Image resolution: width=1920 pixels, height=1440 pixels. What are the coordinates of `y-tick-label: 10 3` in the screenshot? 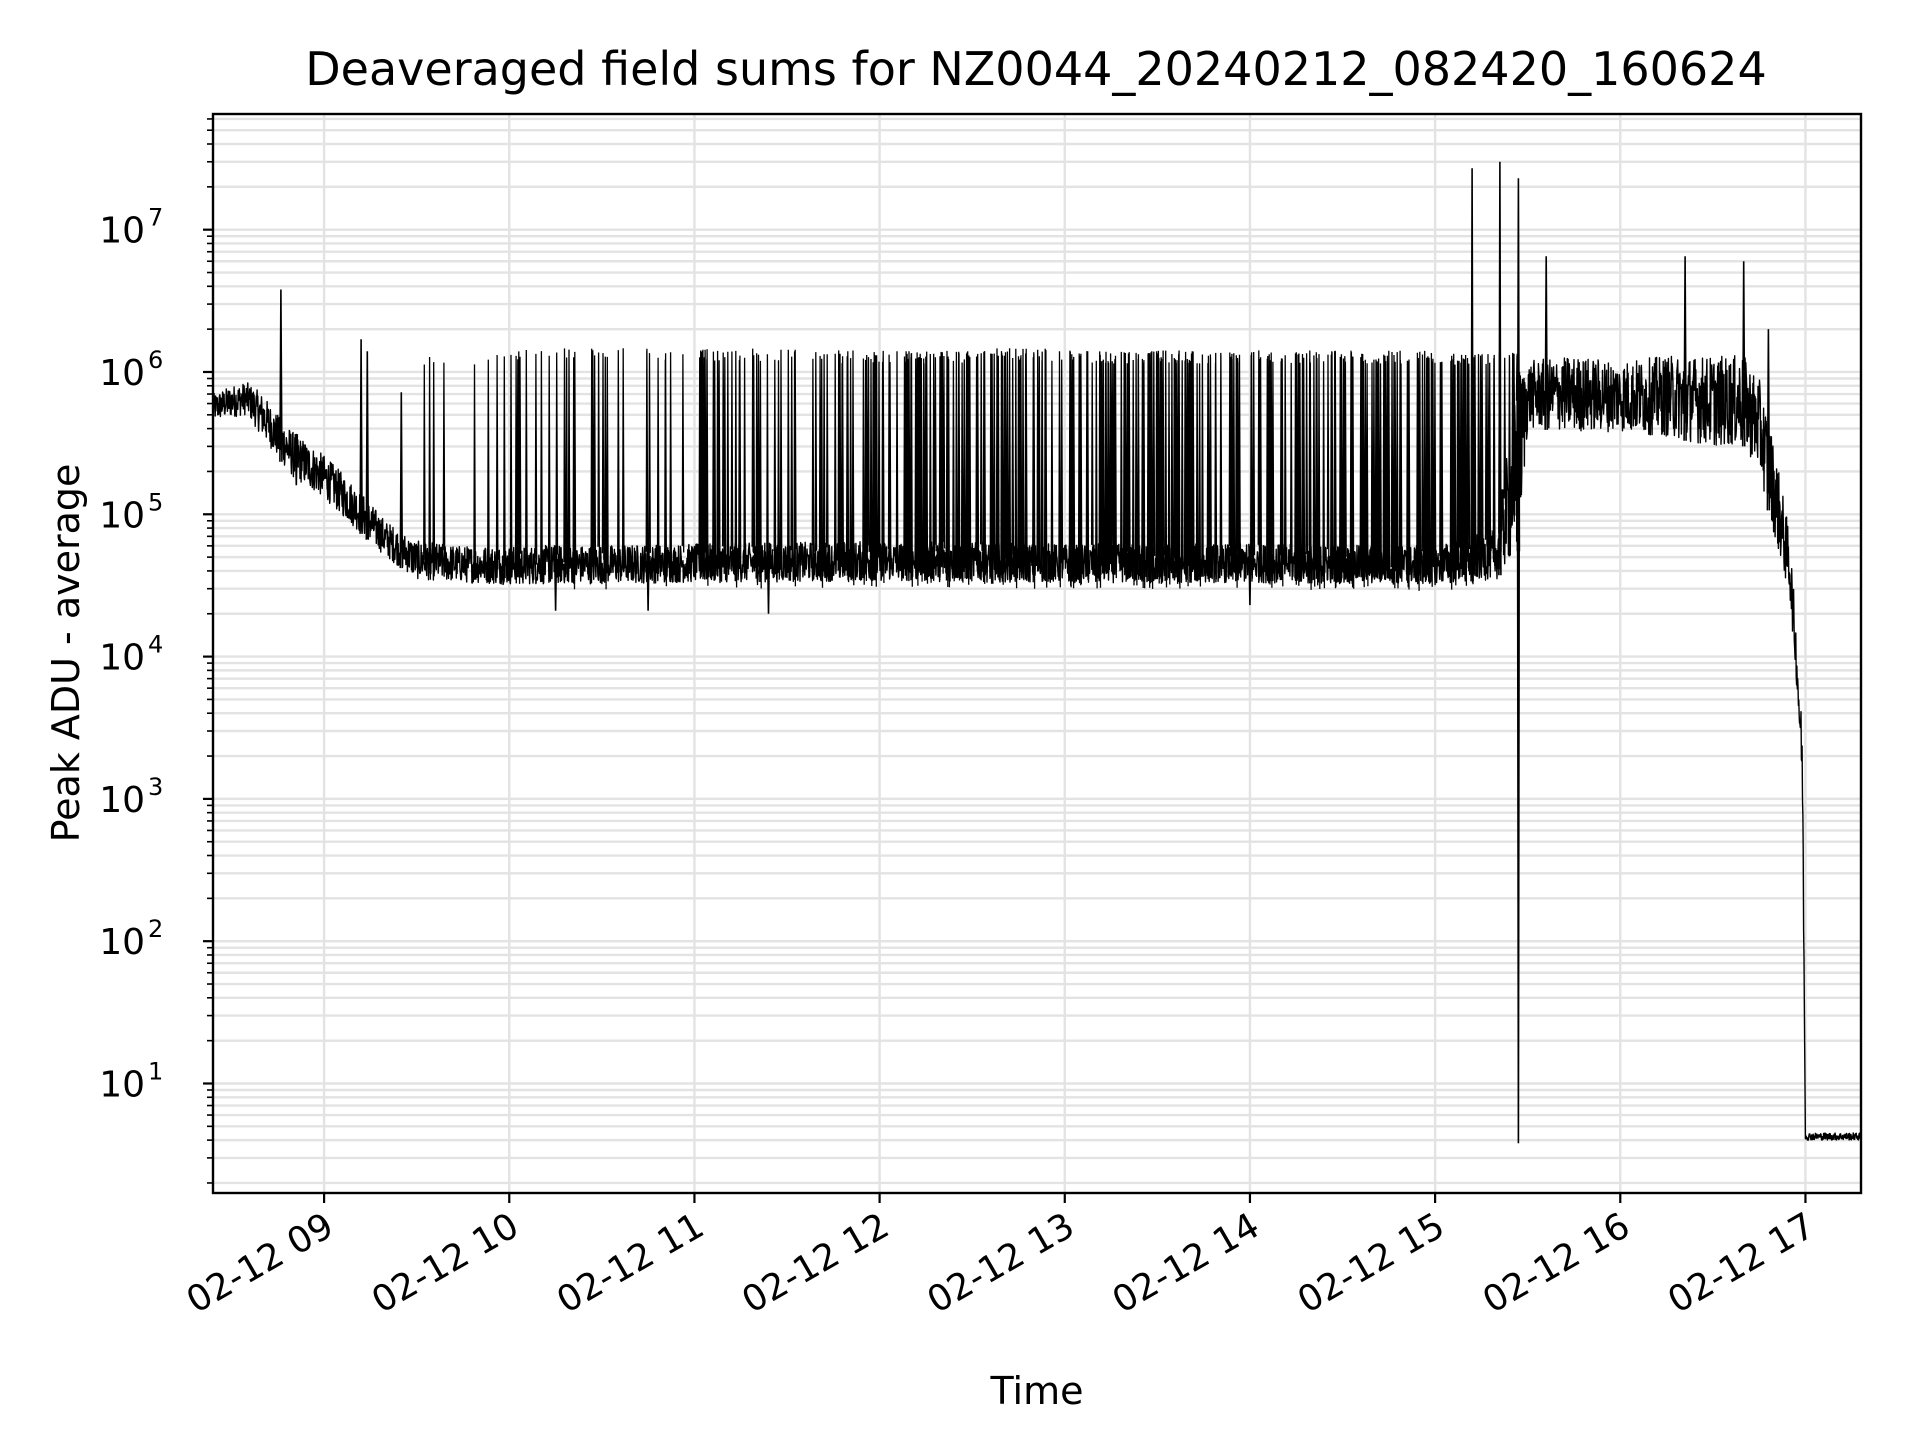 It's located at (131, 797).